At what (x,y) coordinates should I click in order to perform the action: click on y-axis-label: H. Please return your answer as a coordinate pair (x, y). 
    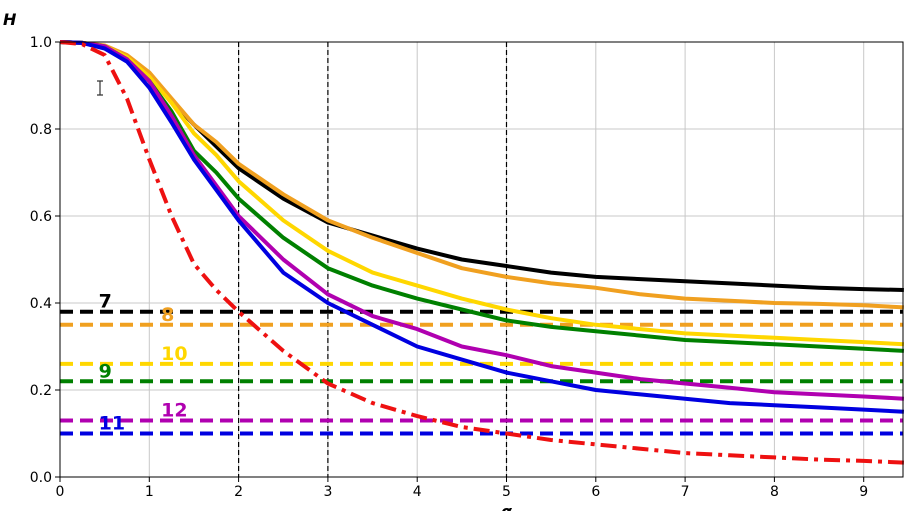
    Looking at the image, I should click on (10, 19).